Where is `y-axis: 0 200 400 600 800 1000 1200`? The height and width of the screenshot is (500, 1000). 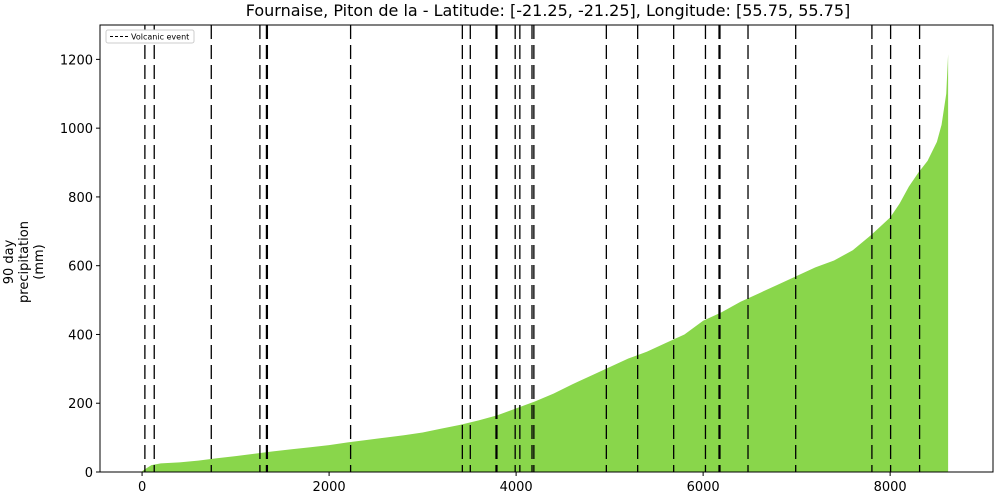 y-axis: 0 200 400 600 800 1000 1200 is located at coordinates (80, 267).